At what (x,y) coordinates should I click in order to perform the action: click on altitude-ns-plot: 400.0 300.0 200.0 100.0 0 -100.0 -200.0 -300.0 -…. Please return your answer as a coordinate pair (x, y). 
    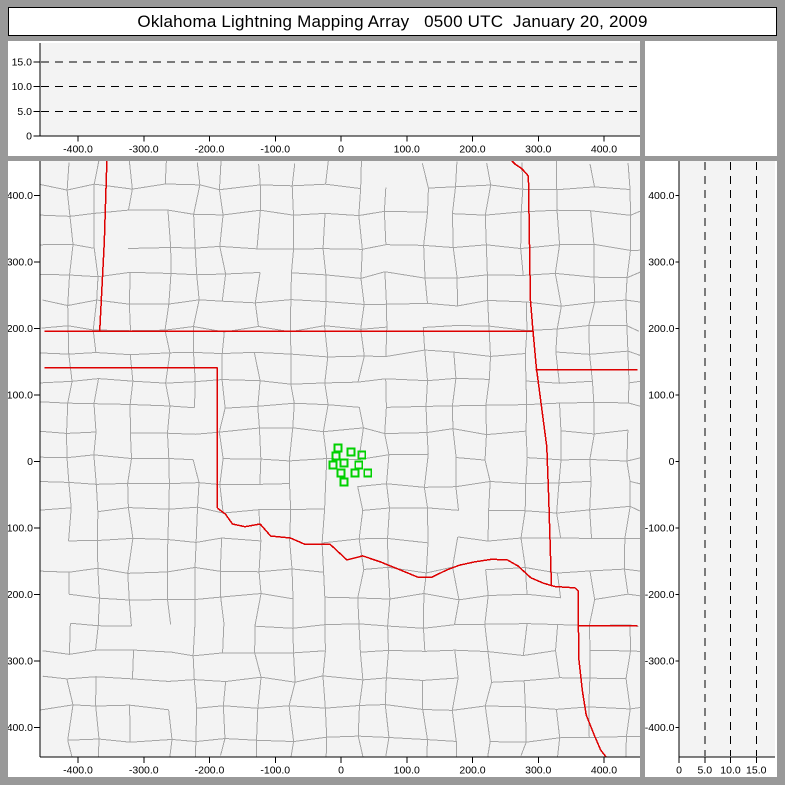
    Looking at the image, I should click on (710, 469).